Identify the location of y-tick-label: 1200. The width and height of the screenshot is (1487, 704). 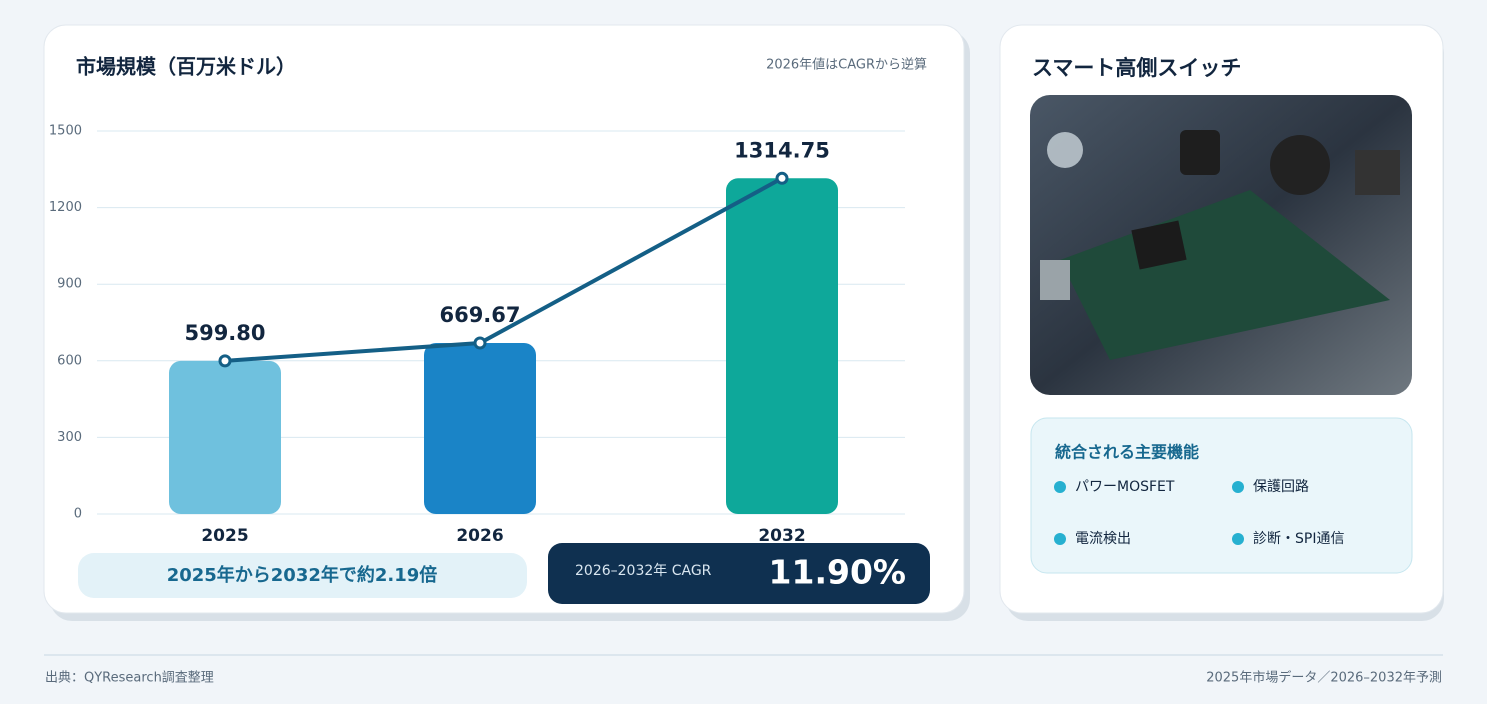
(65, 207).